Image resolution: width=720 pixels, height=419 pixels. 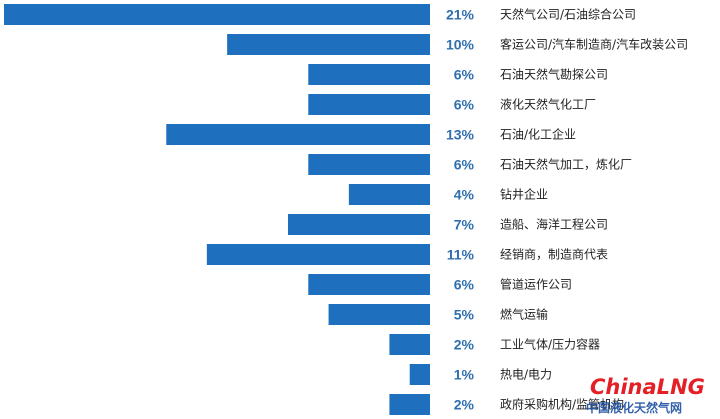 I want to click on data-label-9: 11%, so click(x=461, y=255).